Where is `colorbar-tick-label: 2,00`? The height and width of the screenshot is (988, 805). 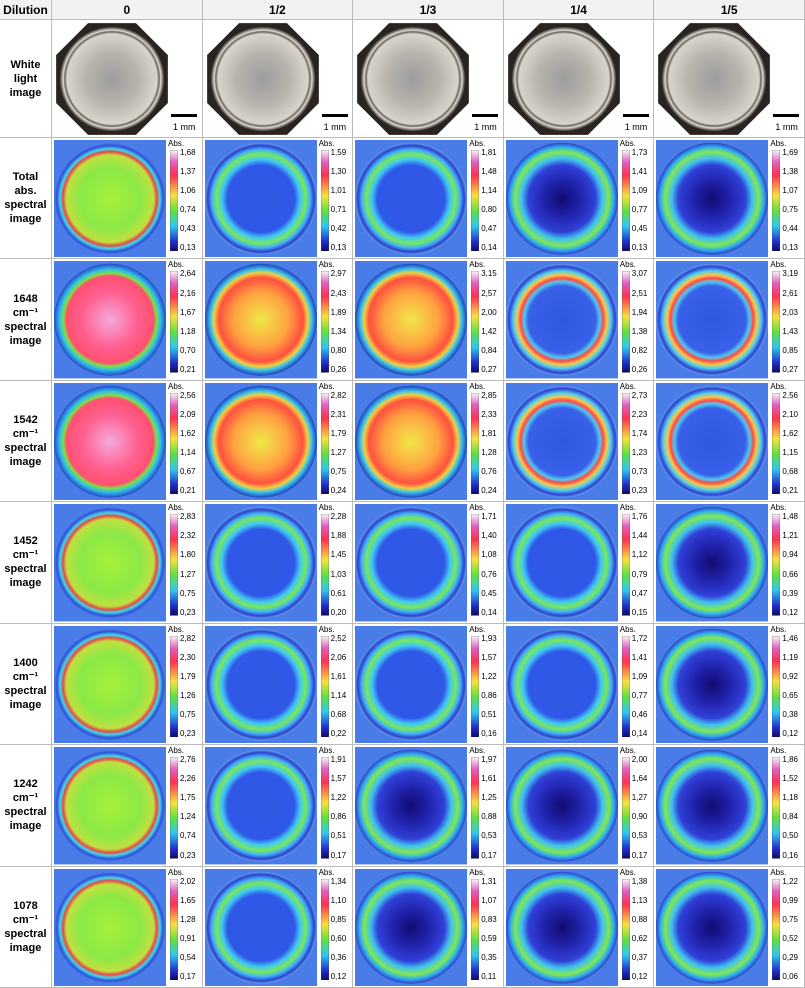
colorbar-tick-label: 2,00 is located at coordinates (639, 760).